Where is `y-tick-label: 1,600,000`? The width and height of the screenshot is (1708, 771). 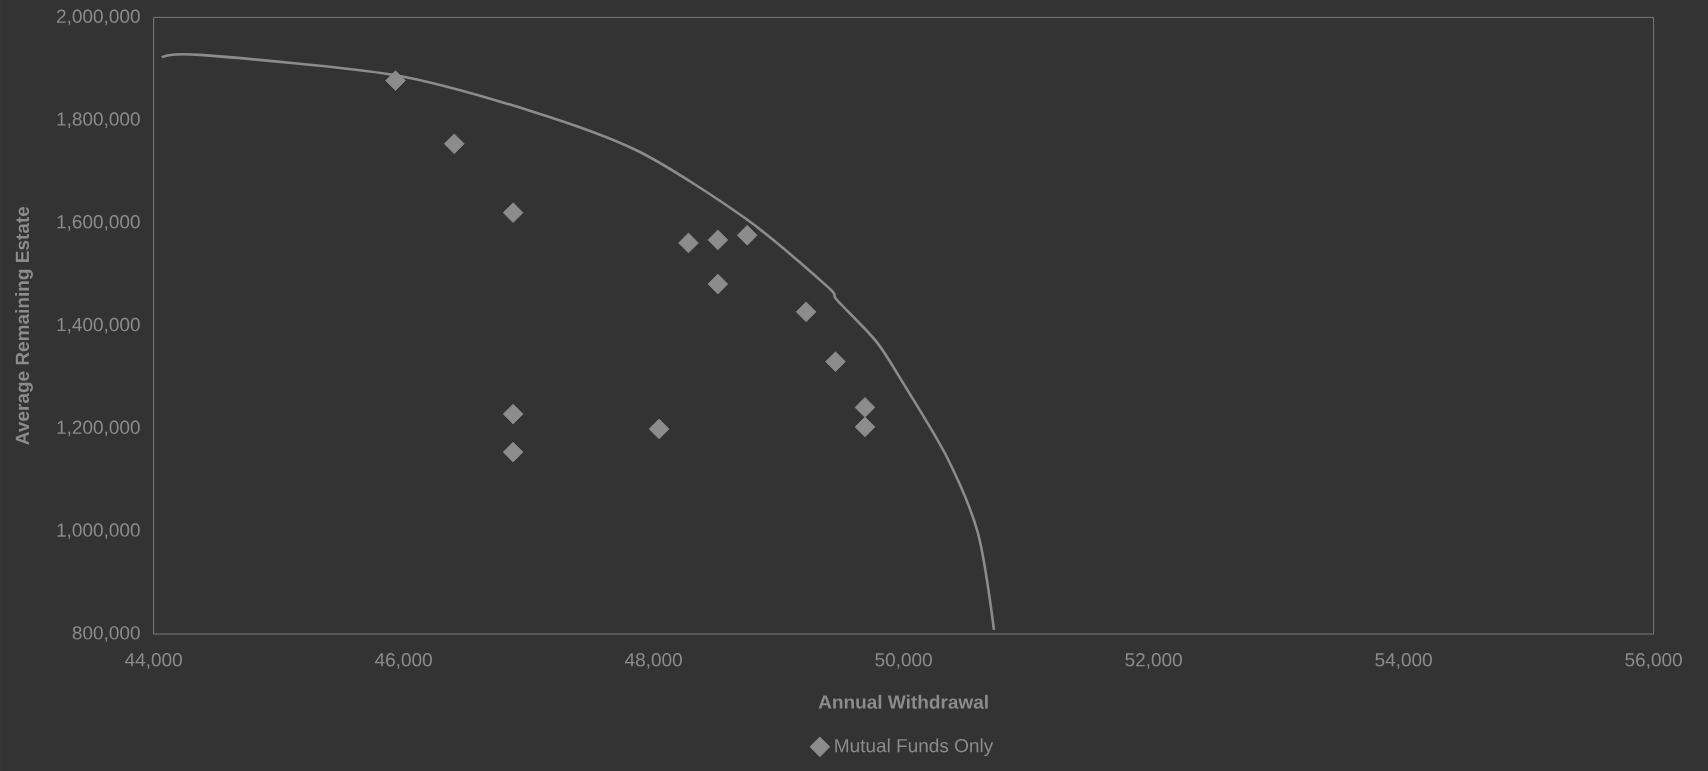 y-tick-label: 1,600,000 is located at coordinates (98, 223).